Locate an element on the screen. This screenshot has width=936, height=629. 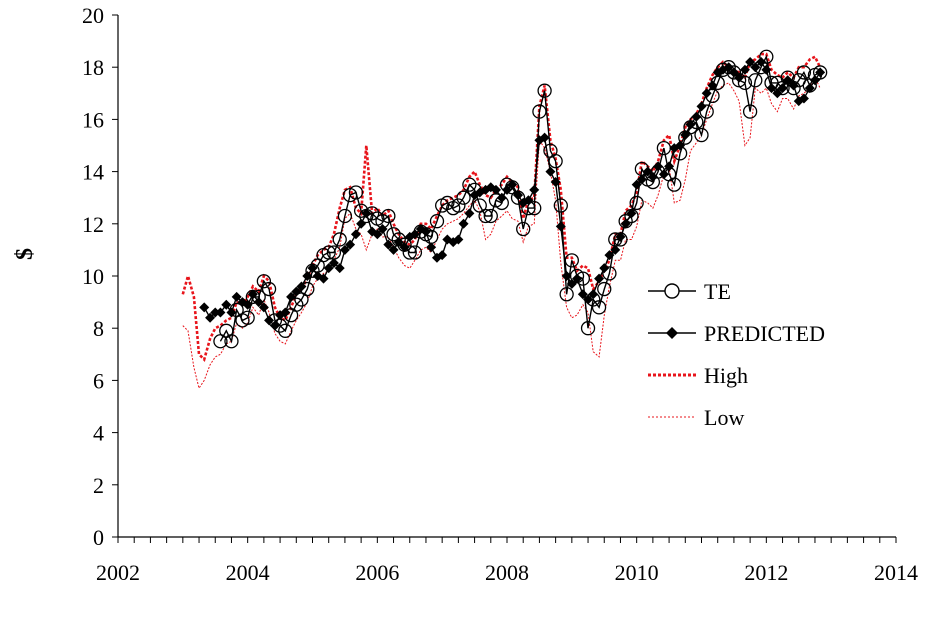
y-tick-label: 14 is located at coordinates (93, 172).